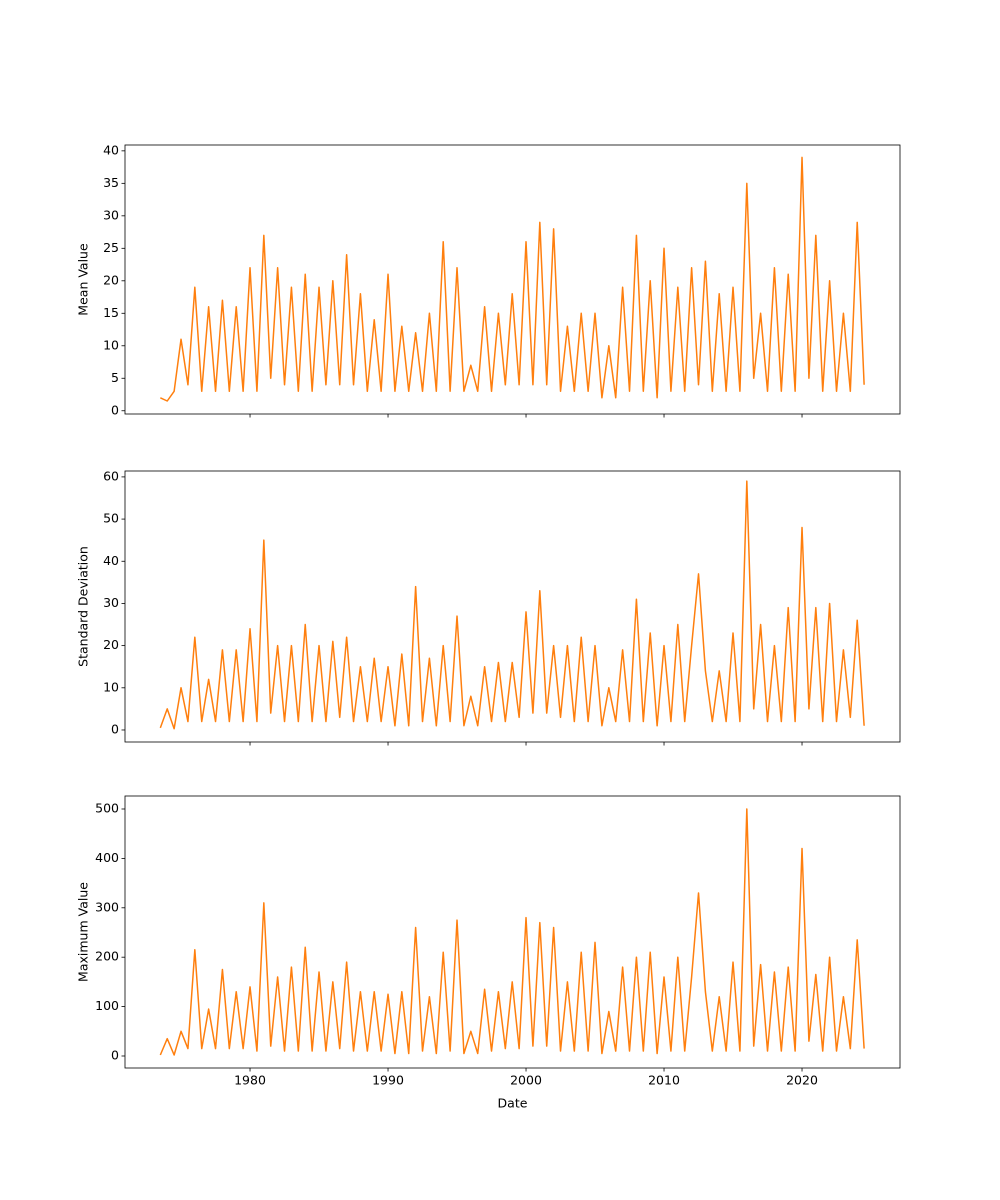 This screenshot has width=1000, height=1200. Describe the element at coordinates (664, 1080) in the screenshot. I see `x-tick-label: 2010` at that location.